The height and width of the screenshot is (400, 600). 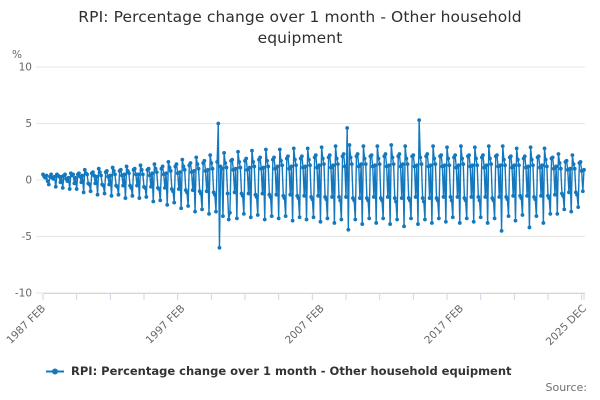 What do you see at coordinates (566, 387) in the screenshot?
I see `source-label: Source:` at bounding box center [566, 387].